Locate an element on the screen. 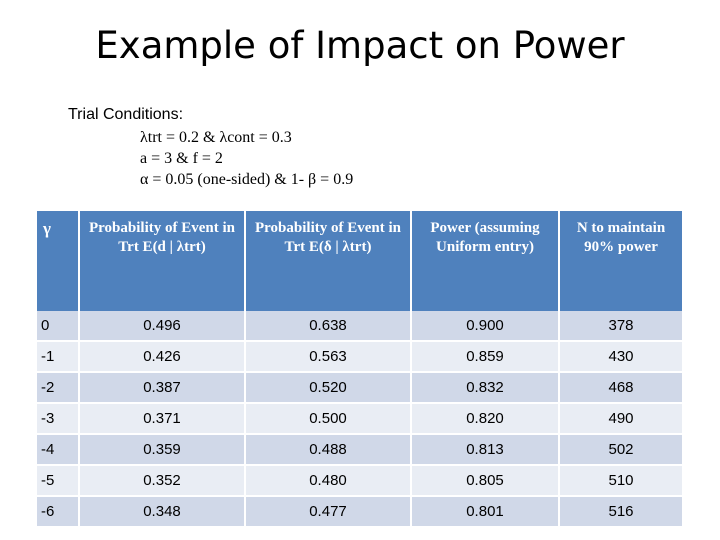  table-row: 0 0.496 0.638 0.900 378 is located at coordinates (359, 326).